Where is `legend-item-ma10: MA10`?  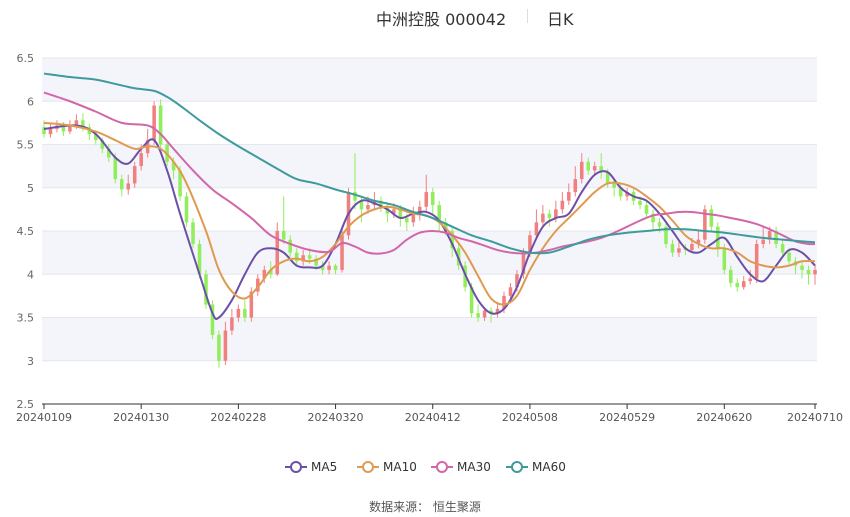
legend-item-ma10: MA10 is located at coordinates (387, 467).